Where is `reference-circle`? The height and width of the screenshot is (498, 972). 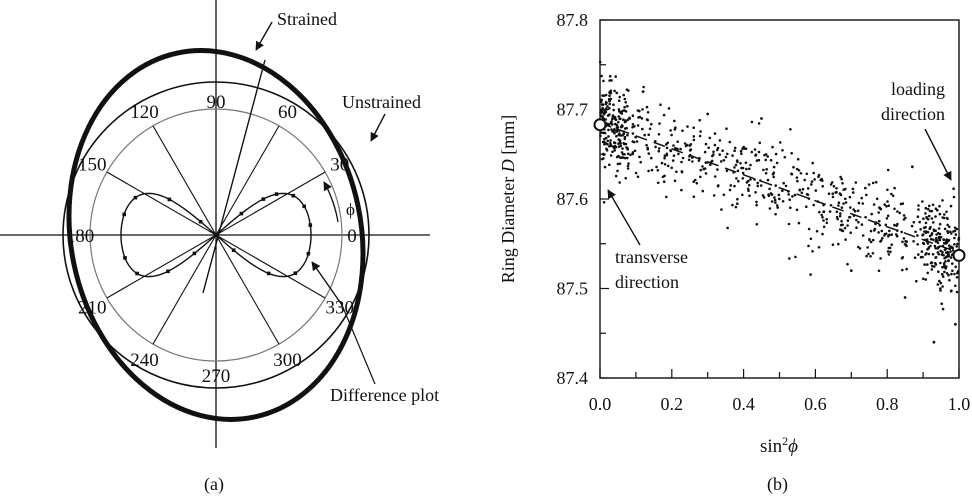
reference-circle is located at coordinates (216, 235).